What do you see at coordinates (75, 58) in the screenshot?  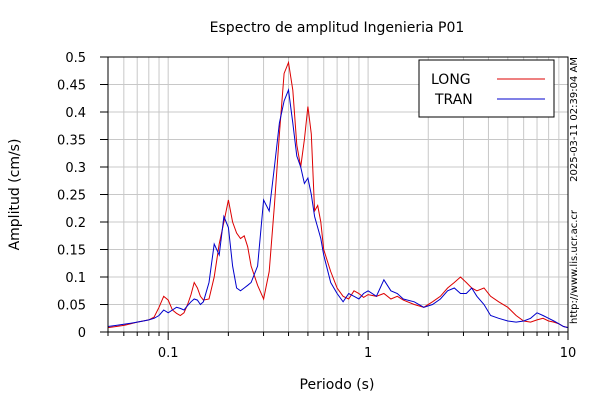 I see `y-tick-label: 0.5` at bounding box center [75, 58].